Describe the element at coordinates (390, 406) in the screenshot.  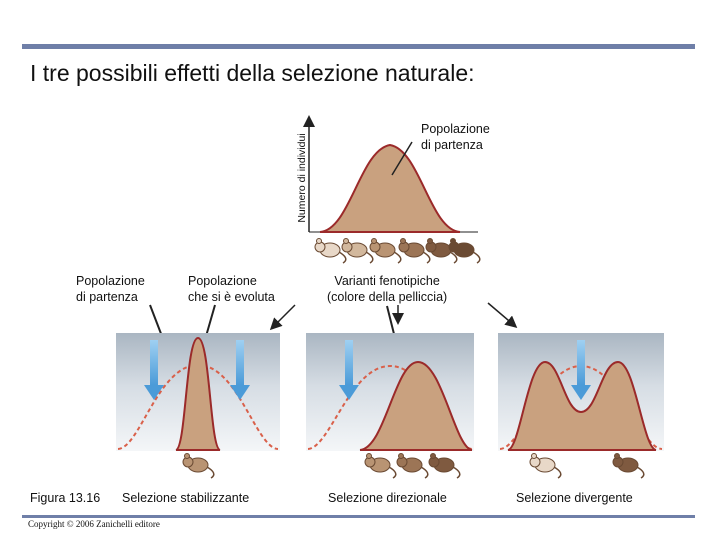
I see `panel-directional` at that location.